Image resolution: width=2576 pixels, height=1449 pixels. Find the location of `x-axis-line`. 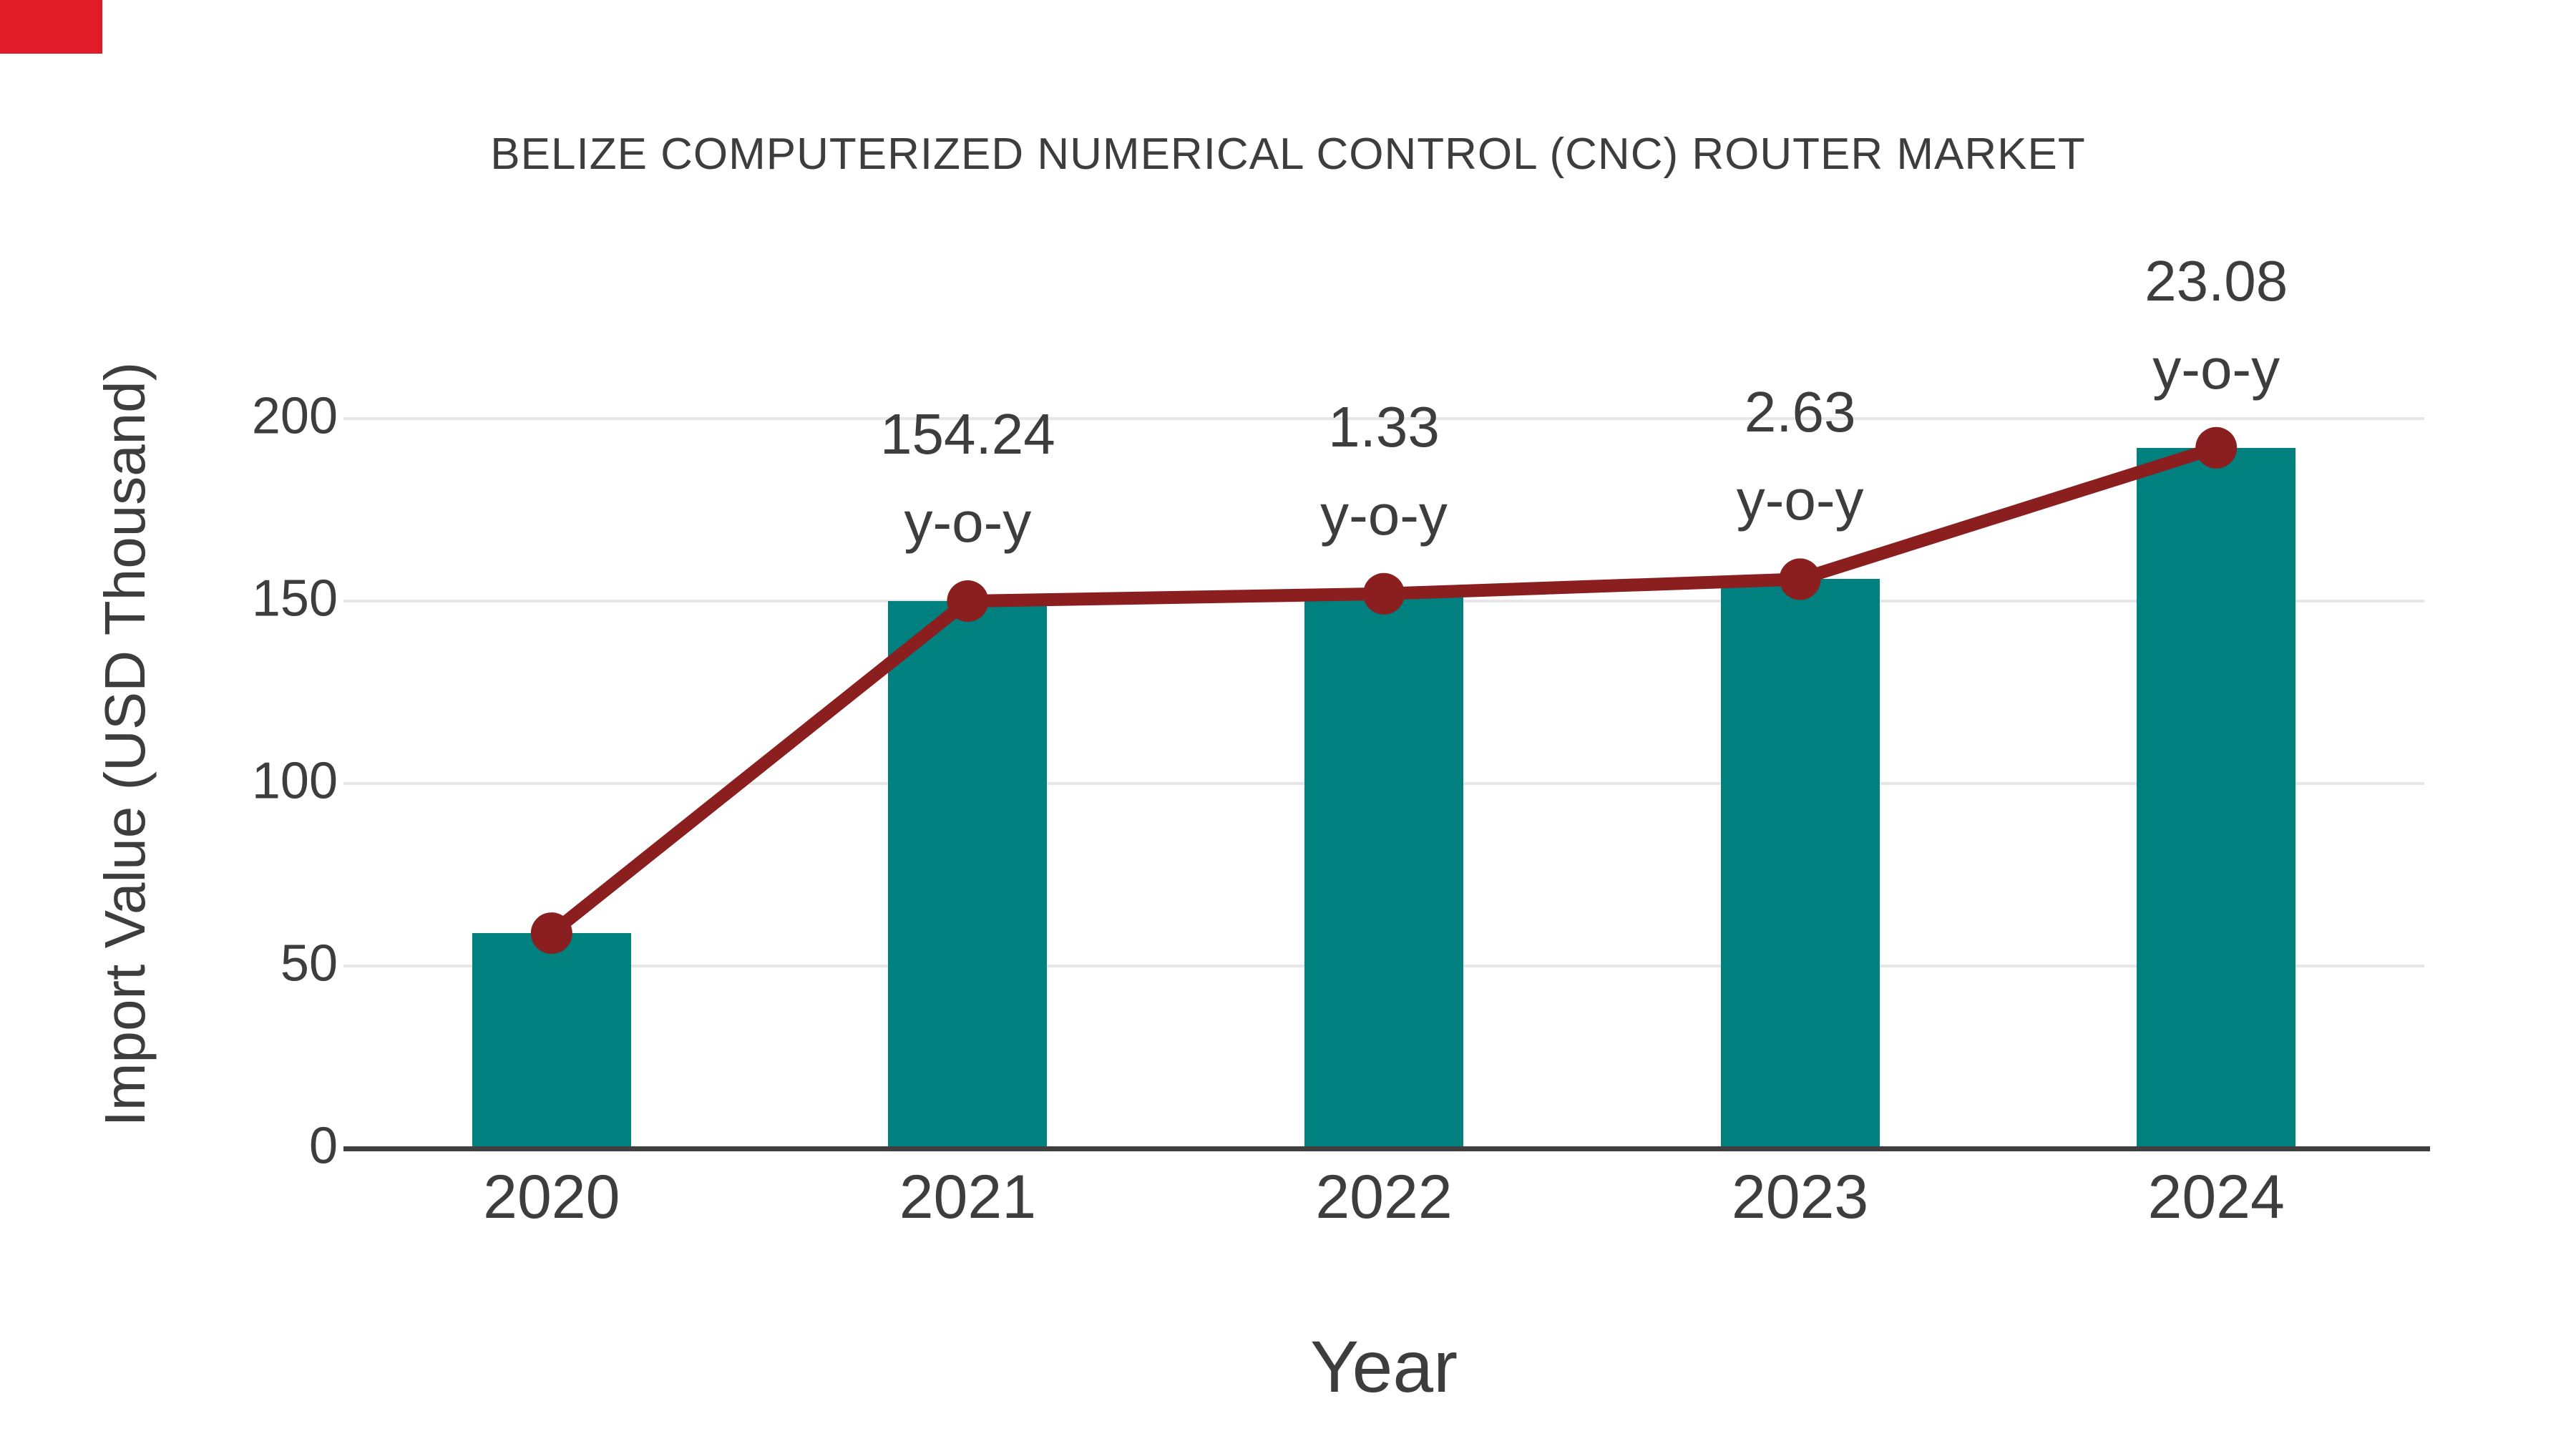

x-axis-line is located at coordinates (1386, 1148).